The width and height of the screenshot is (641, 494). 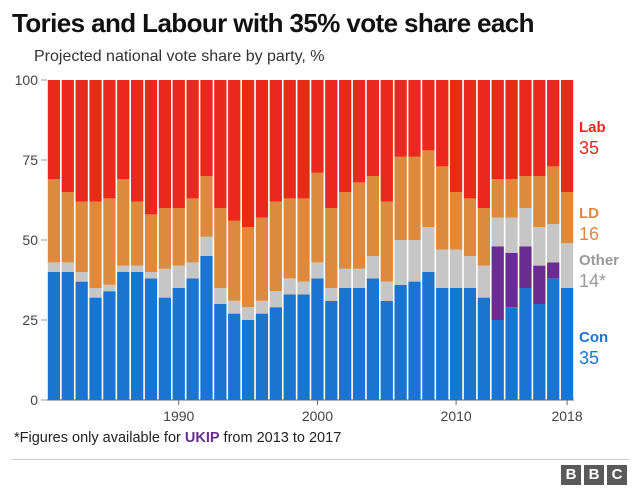 I want to click on bar-lab-1989, so click(x=165, y=144).